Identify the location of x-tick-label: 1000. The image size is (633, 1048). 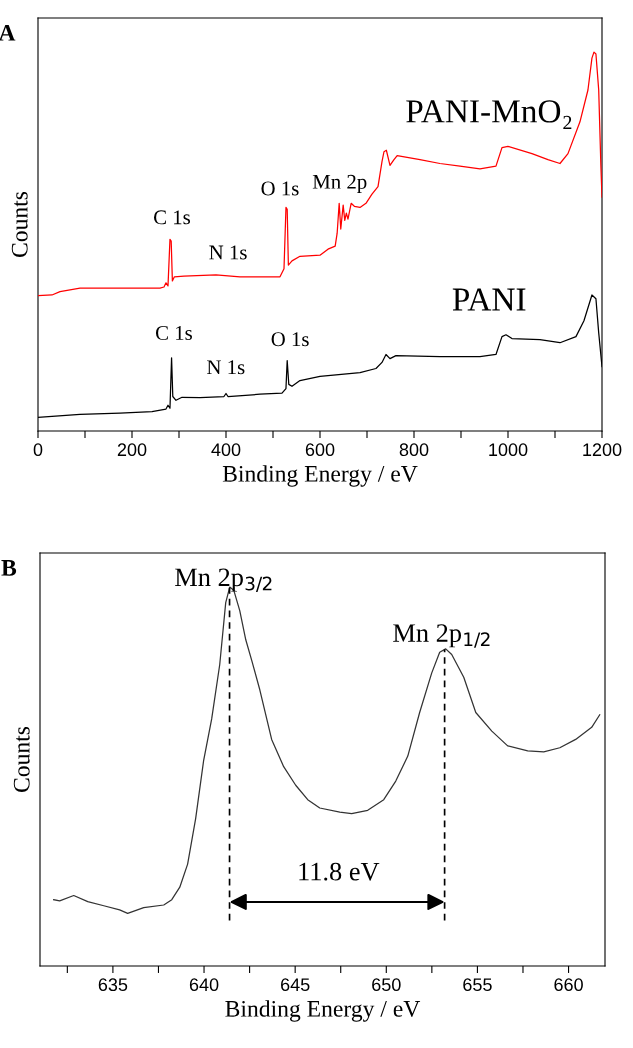
(508, 450).